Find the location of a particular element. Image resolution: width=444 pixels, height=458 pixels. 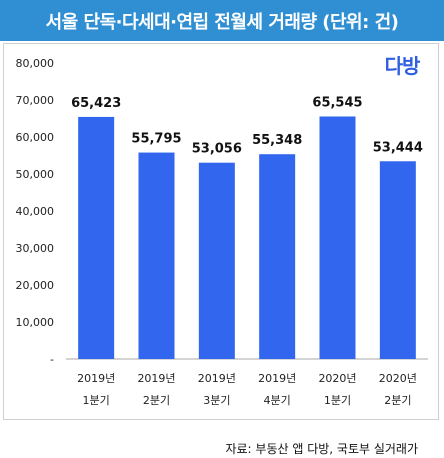

y-tick-label: 40,000 is located at coordinates (35, 211).